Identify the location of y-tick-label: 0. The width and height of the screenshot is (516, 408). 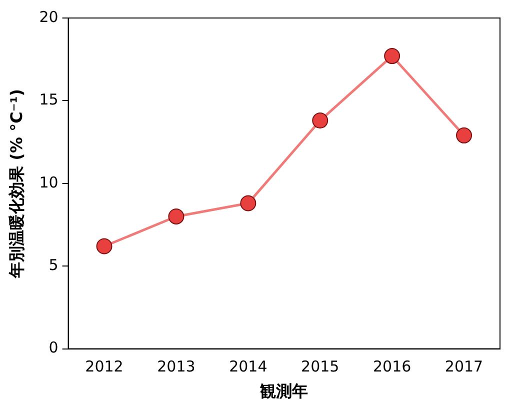
(53, 347).